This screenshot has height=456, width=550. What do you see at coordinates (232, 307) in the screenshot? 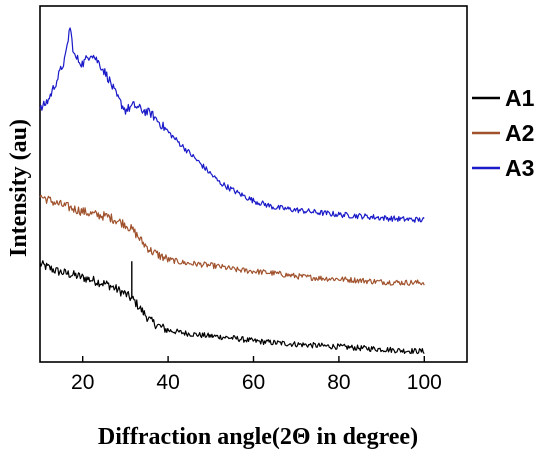
I see `series-line-a1` at bounding box center [232, 307].